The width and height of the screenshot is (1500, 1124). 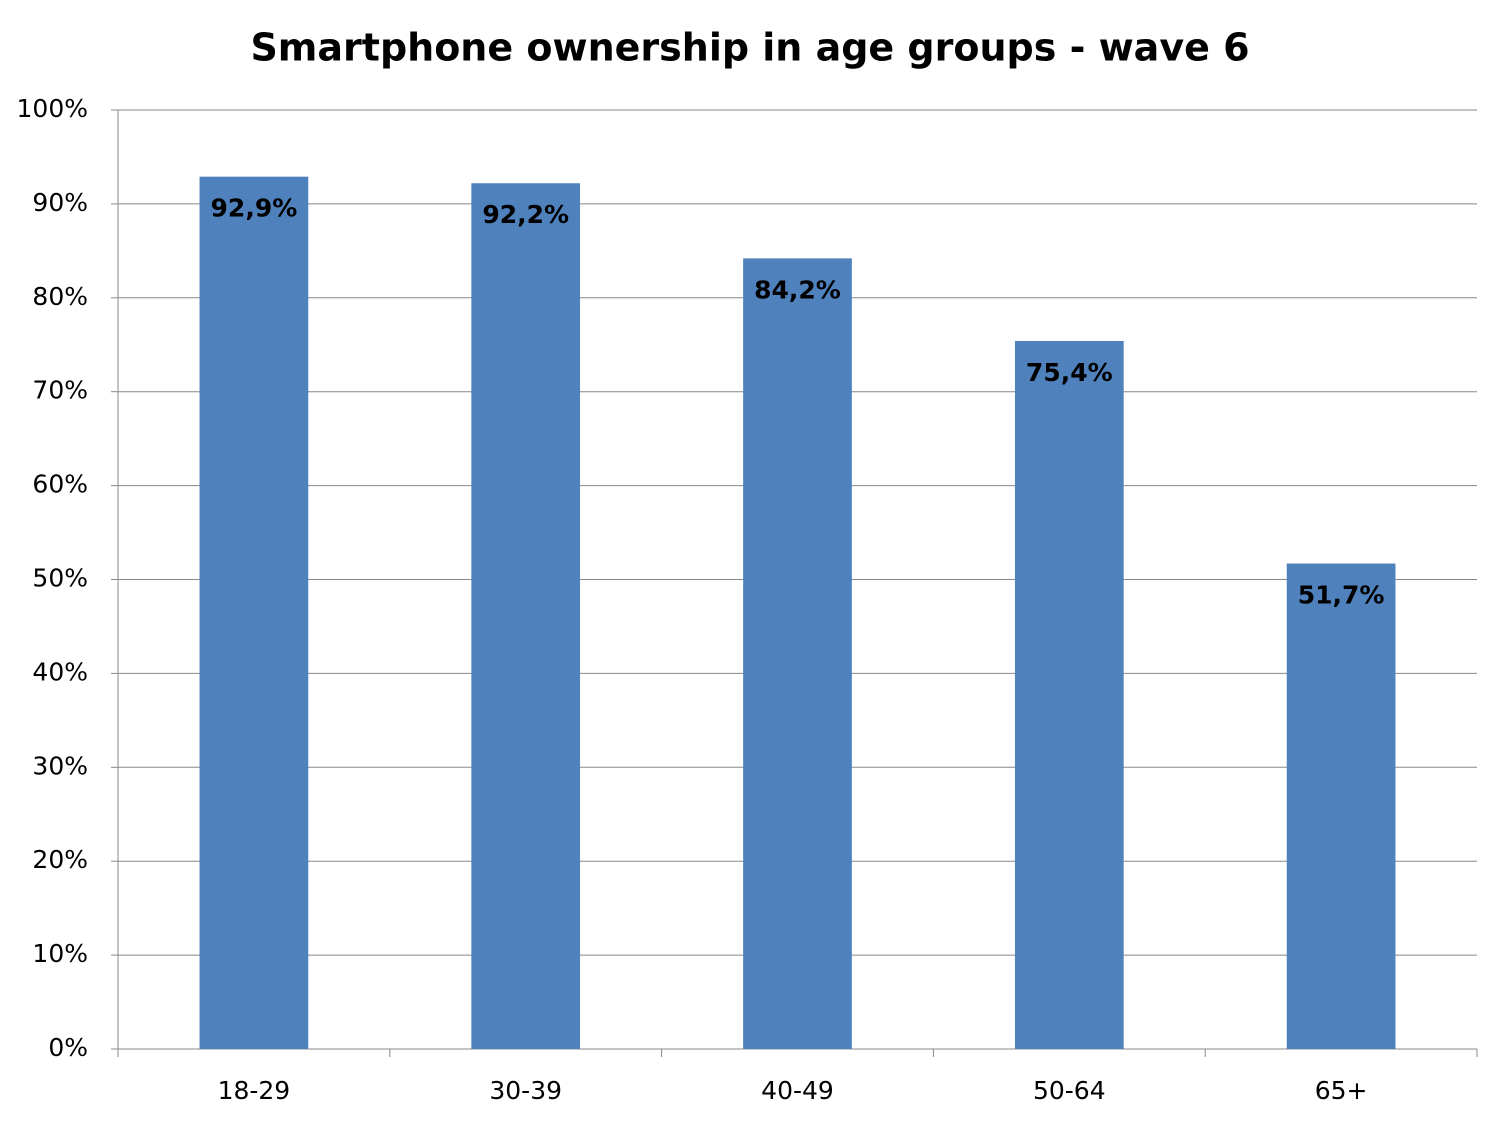 What do you see at coordinates (525, 214) in the screenshot?
I see `value-label: 92,2%` at bounding box center [525, 214].